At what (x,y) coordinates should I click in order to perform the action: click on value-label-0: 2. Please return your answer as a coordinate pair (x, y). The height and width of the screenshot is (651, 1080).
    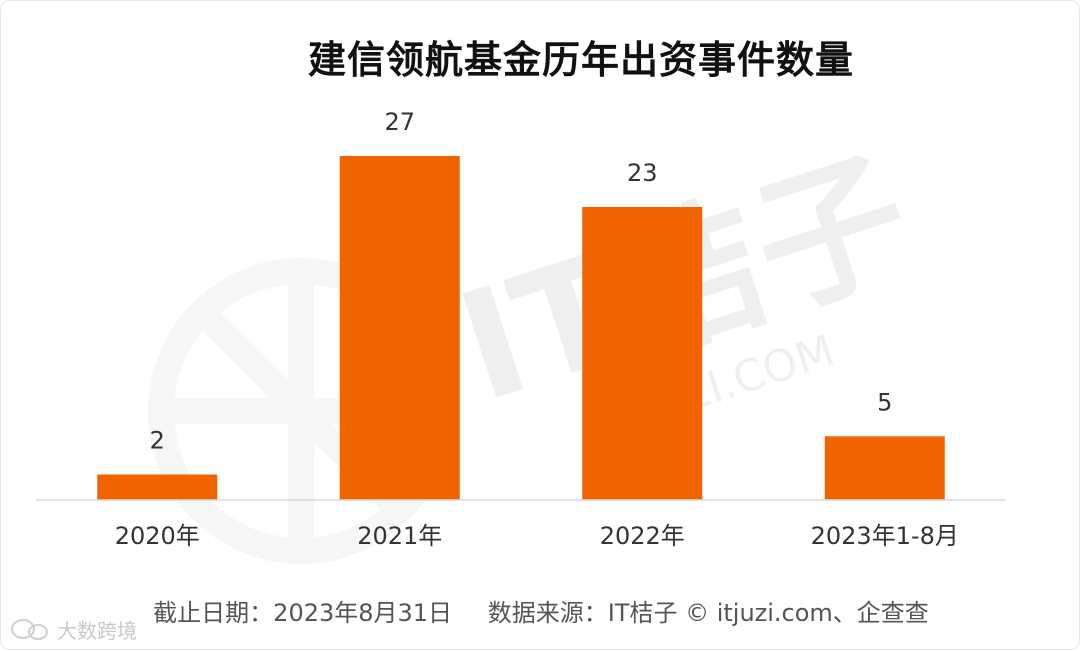
    Looking at the image, I should click on (157, 441).